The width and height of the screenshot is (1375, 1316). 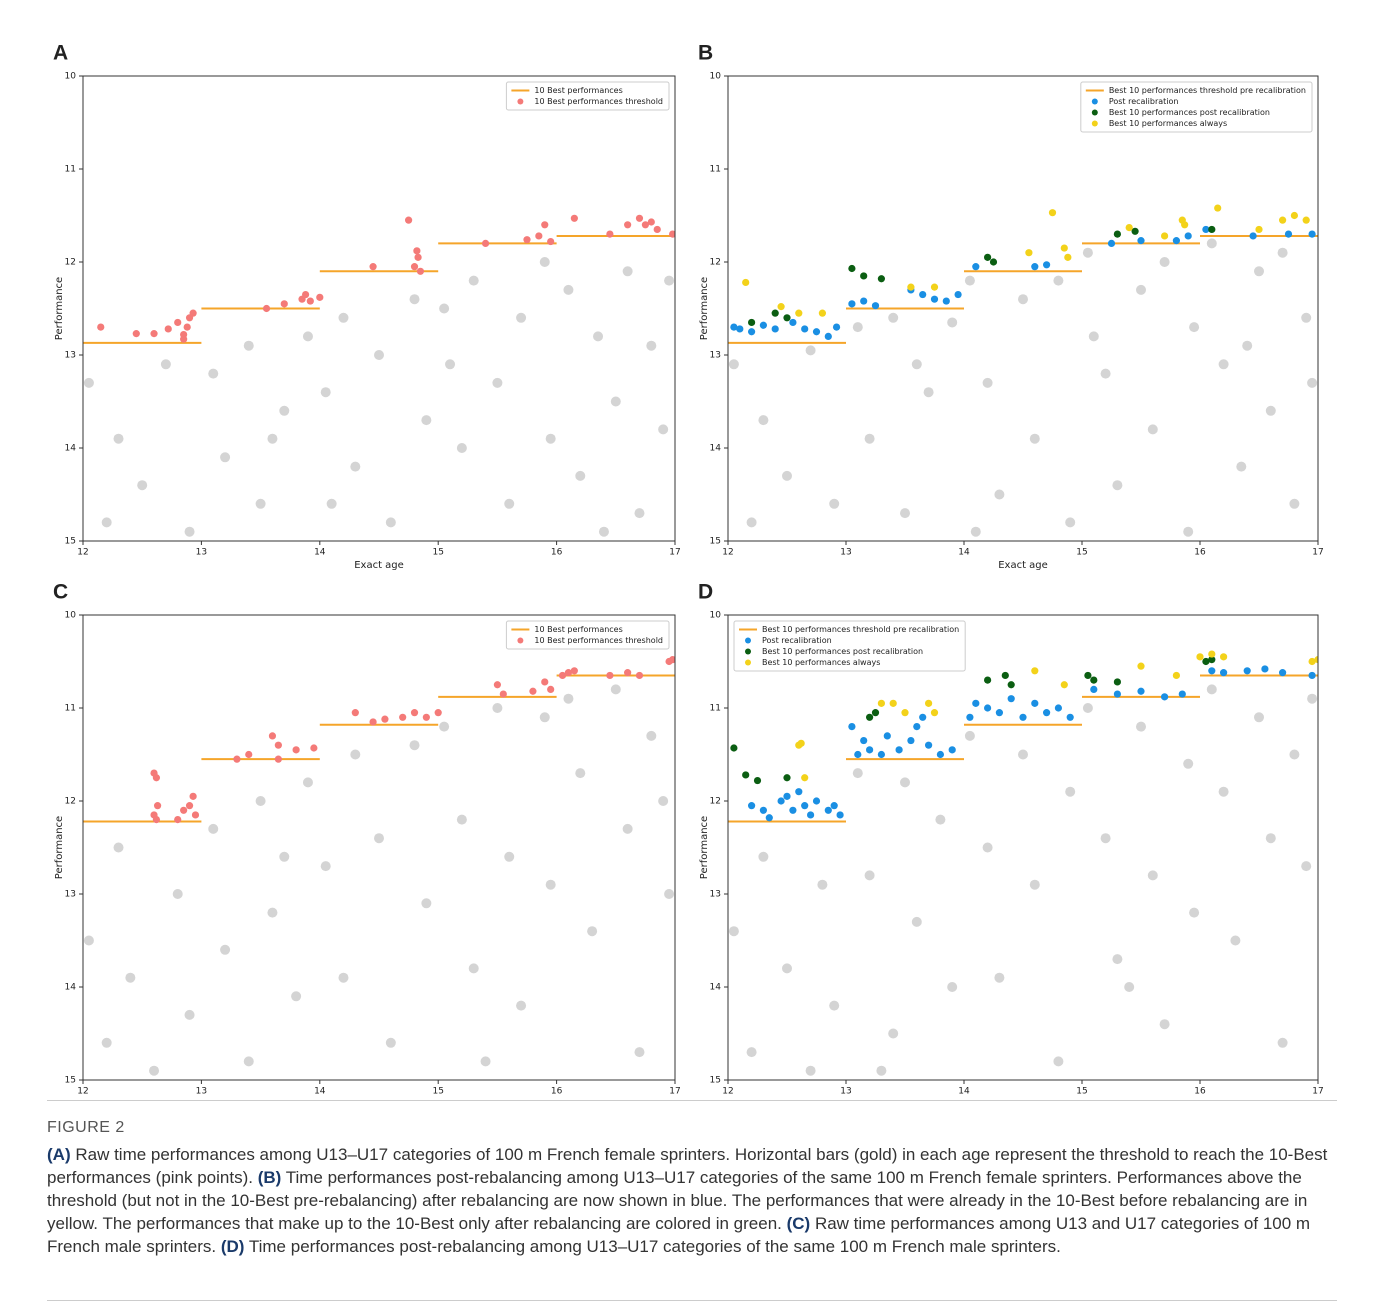 What do you see at coordinates (70, 170) in the screenshot?
I see `y-tick-label: 11` at bounding box center [70, 170].